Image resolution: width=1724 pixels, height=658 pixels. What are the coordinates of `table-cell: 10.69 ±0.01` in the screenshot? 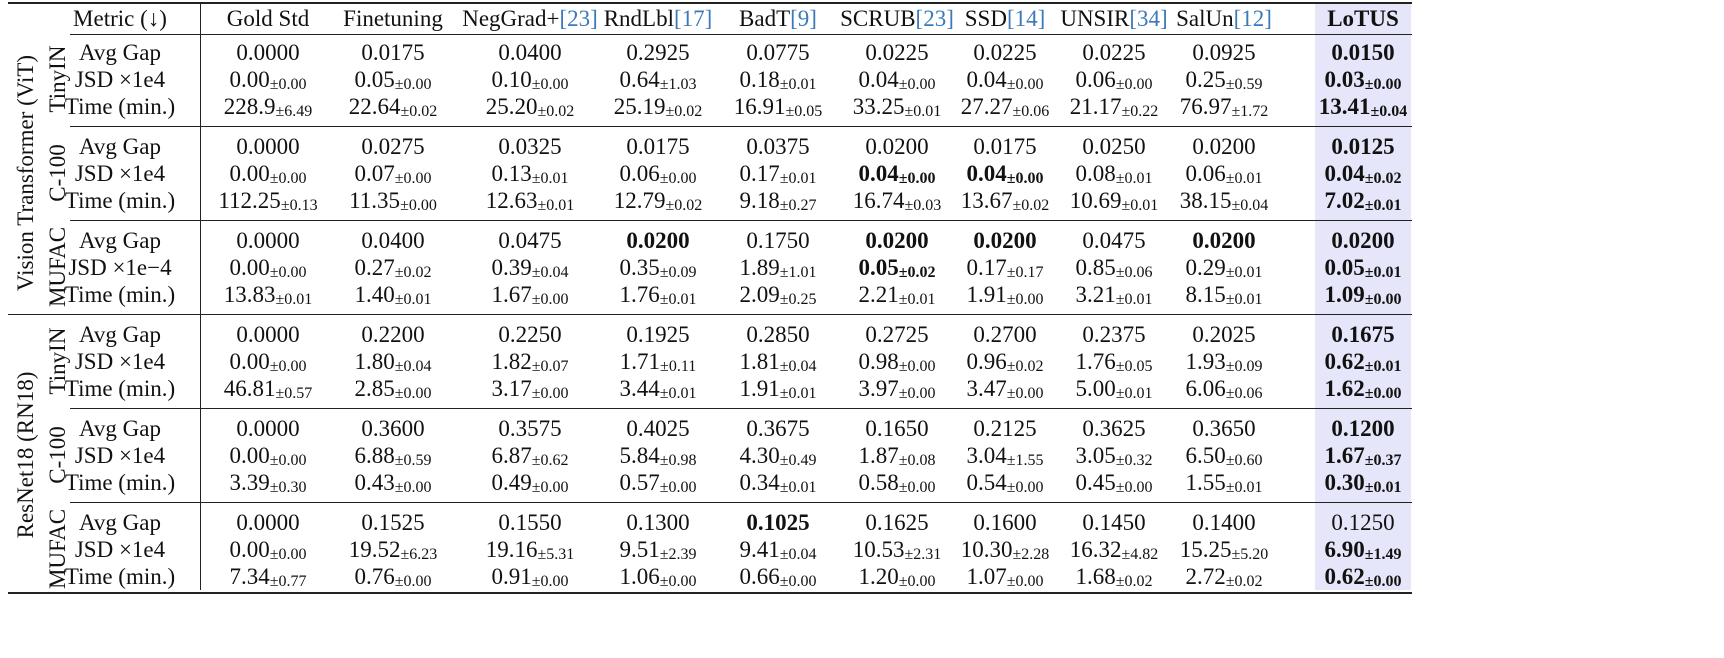 It's located at (1114, 200).